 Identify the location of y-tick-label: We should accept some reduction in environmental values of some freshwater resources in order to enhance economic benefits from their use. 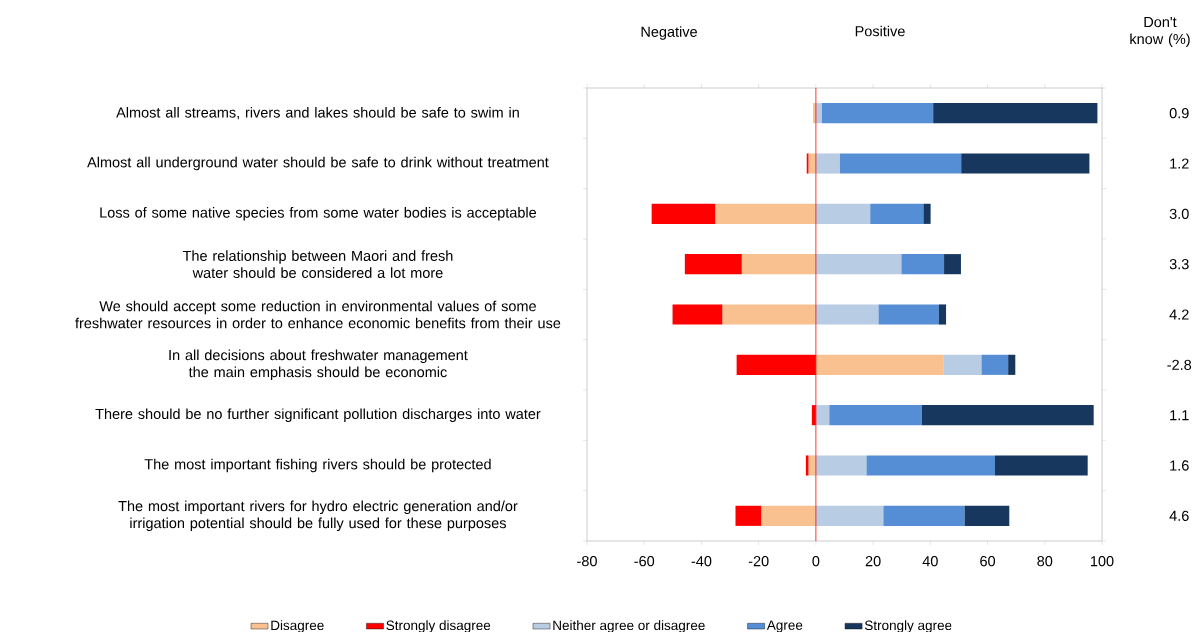
(318, 314).